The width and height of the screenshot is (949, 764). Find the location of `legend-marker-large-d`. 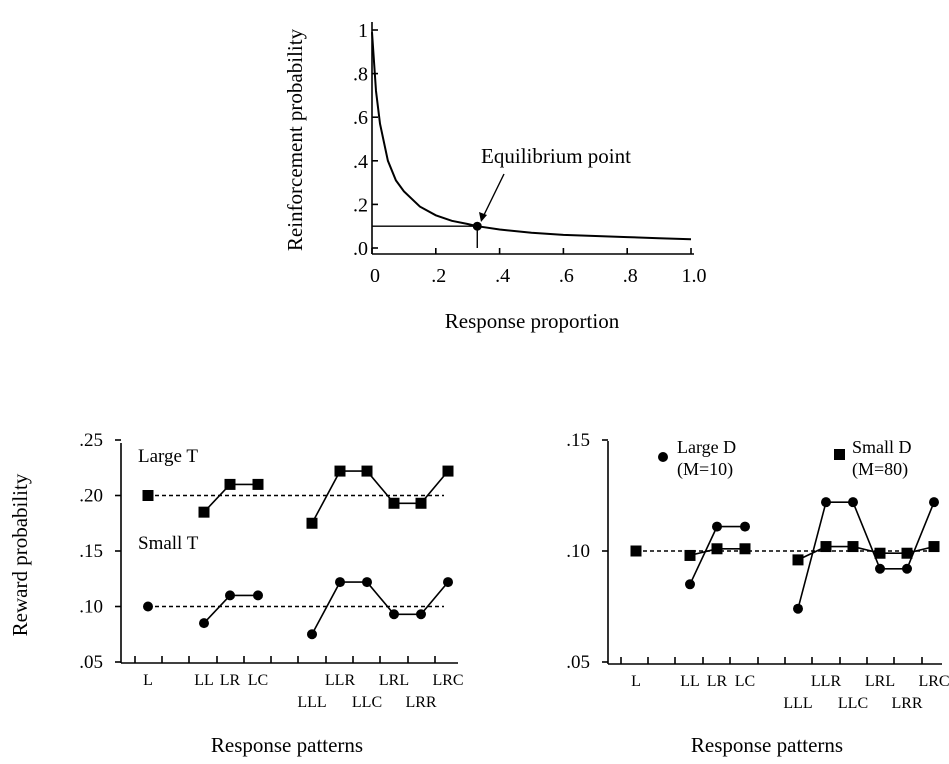

legend-marker-large-d is located at coordinates (663, 457).